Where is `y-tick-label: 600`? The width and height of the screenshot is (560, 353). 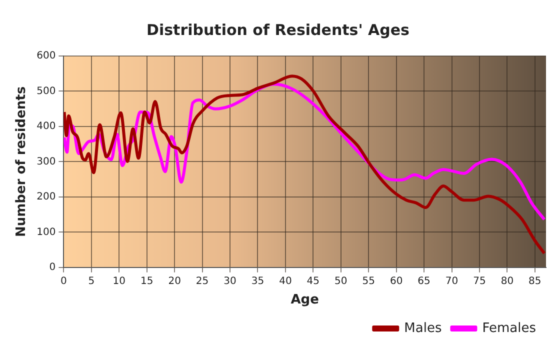
y-tick-label: 600 is located at coordinates (46, 56).